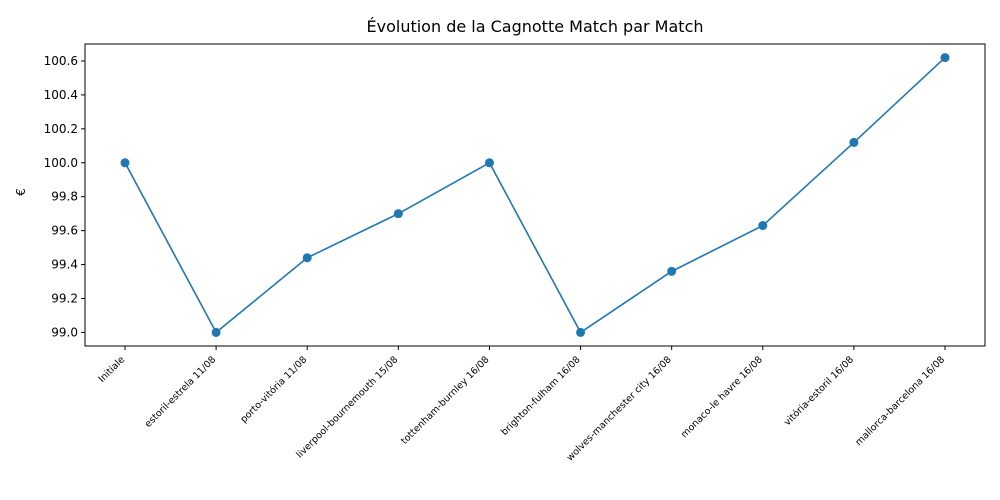 Image resolution: width=1000 pixels, height=500 pixels. I want to click on x-tick-label: wolves-manchester city 16/08, so click(619, 408).